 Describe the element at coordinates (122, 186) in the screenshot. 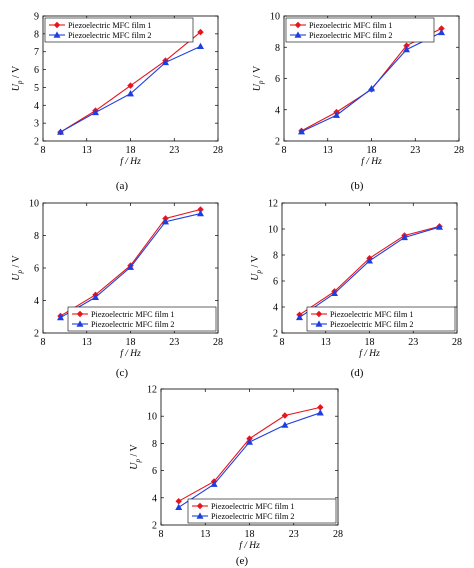

I see `panel-label: (a)` at that location.